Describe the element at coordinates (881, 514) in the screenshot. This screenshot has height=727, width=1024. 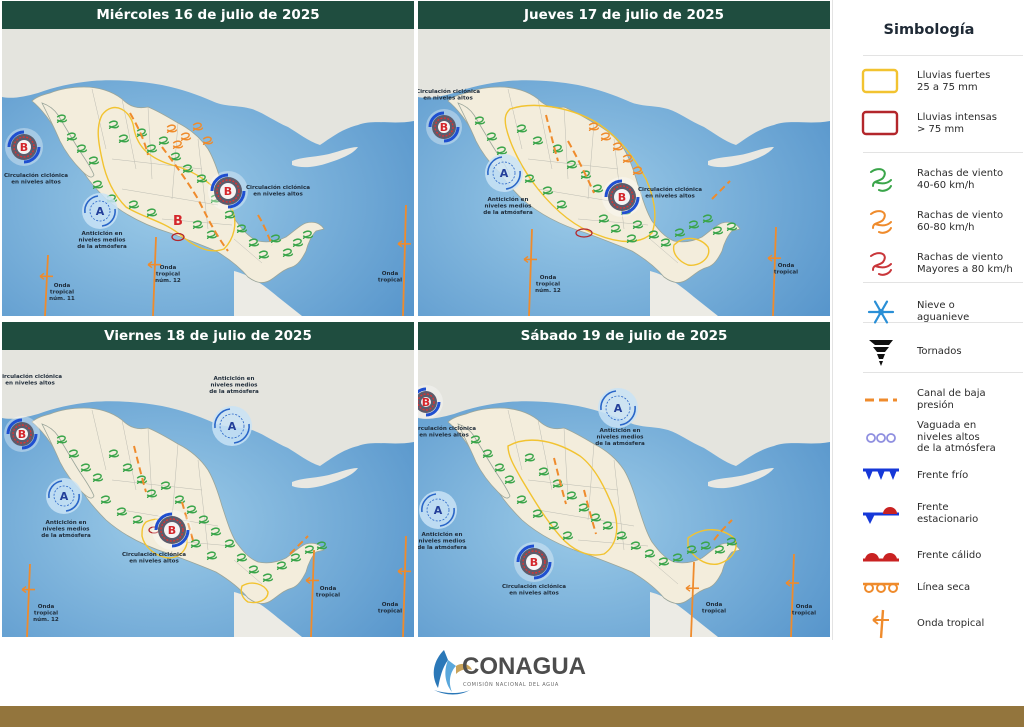
I see `stationary-front-icon` at that location.